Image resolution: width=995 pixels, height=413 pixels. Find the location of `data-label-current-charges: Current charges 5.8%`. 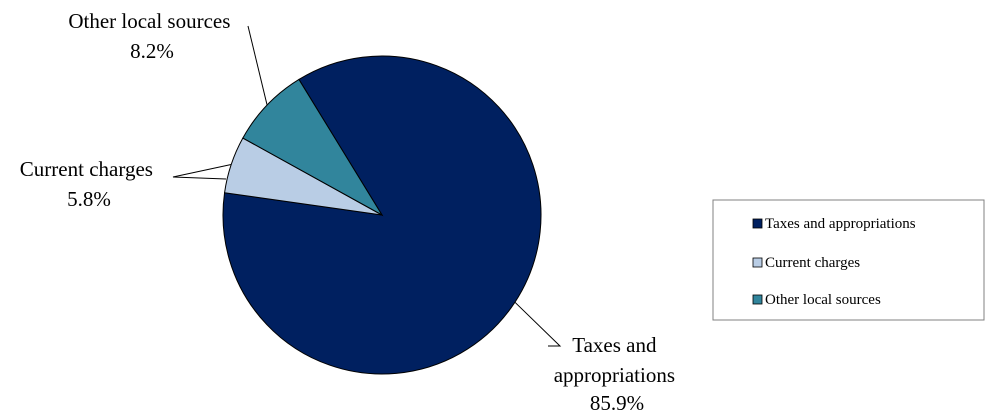

data-label-current-charges: Current charges 5.8% is located at coordinates (89, 184).